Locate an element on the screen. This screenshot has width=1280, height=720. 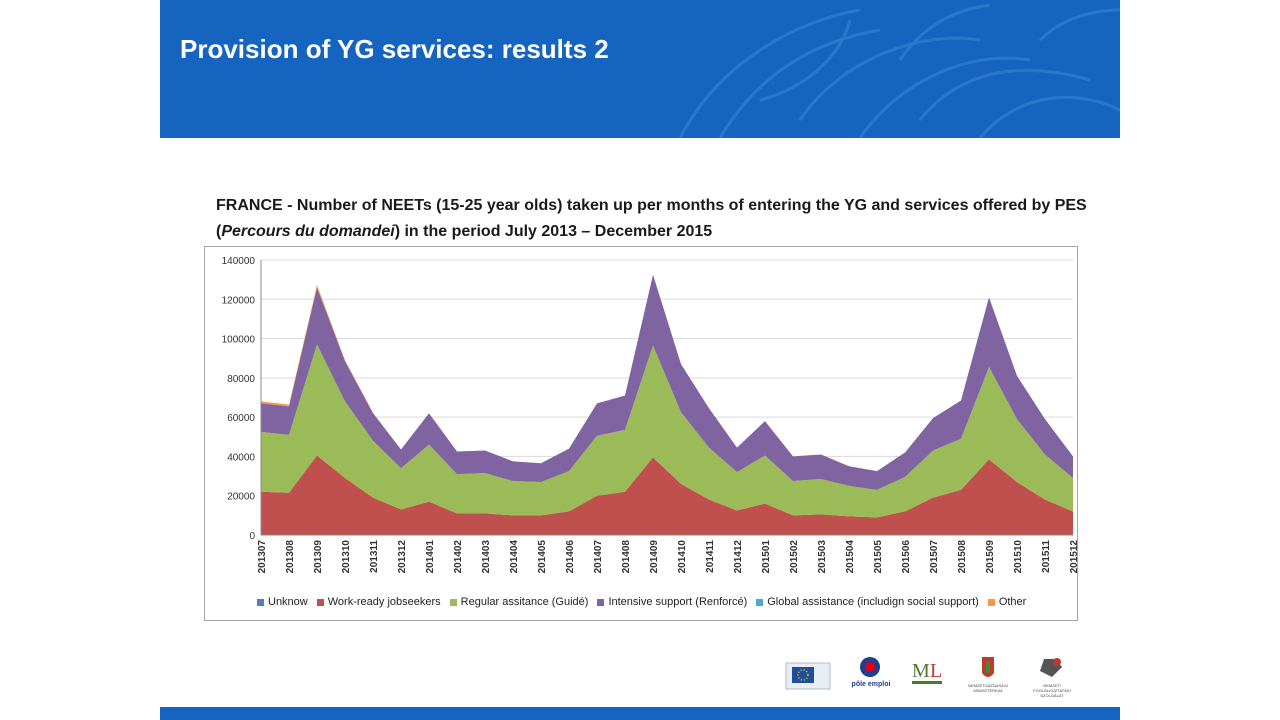
legend-item: Regular assitance (Guidé) is located at coordinates (519, 602).